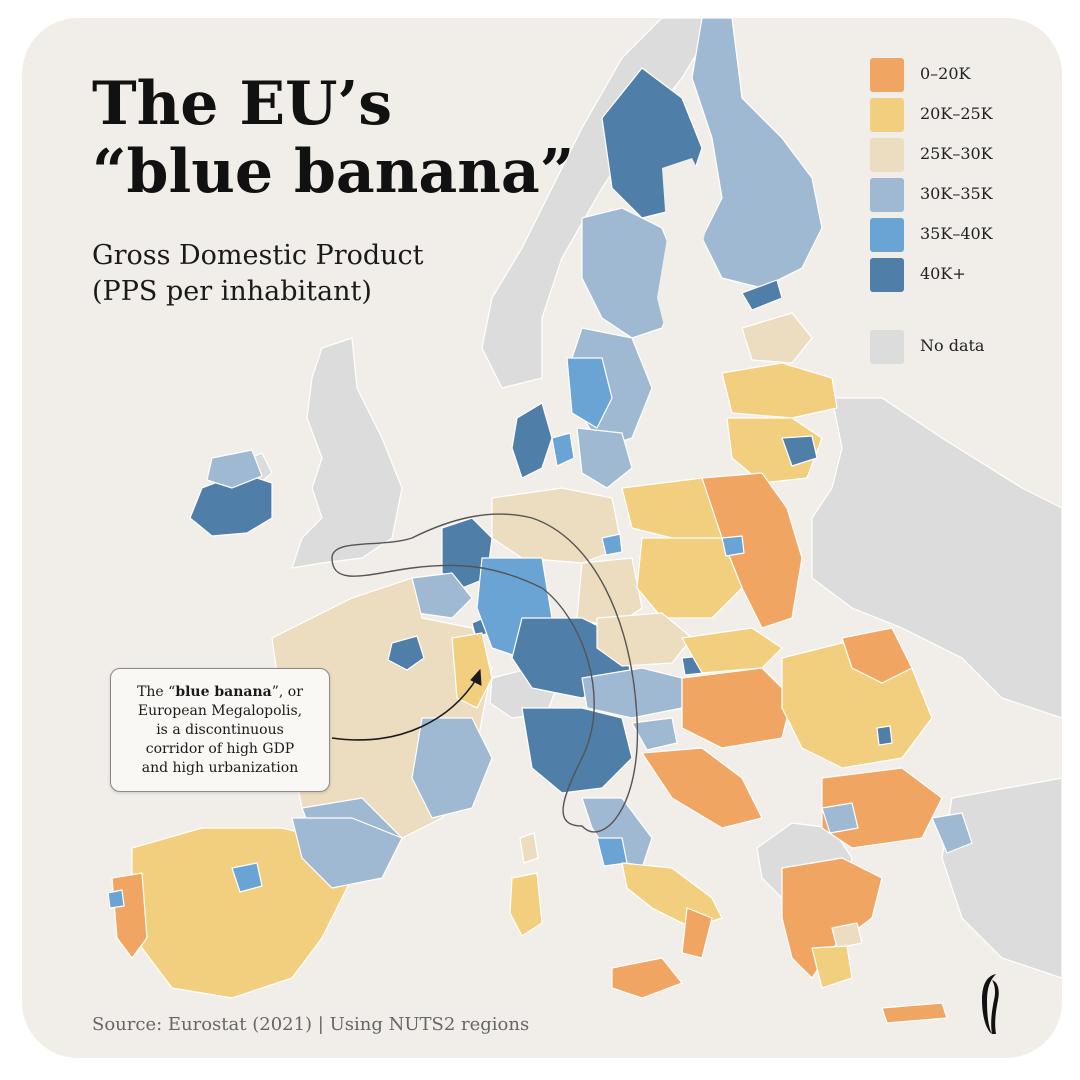 The height and width of the screenshot is (1080, 1080). I want to click on callout-prefix: The “, so click(156, 691).